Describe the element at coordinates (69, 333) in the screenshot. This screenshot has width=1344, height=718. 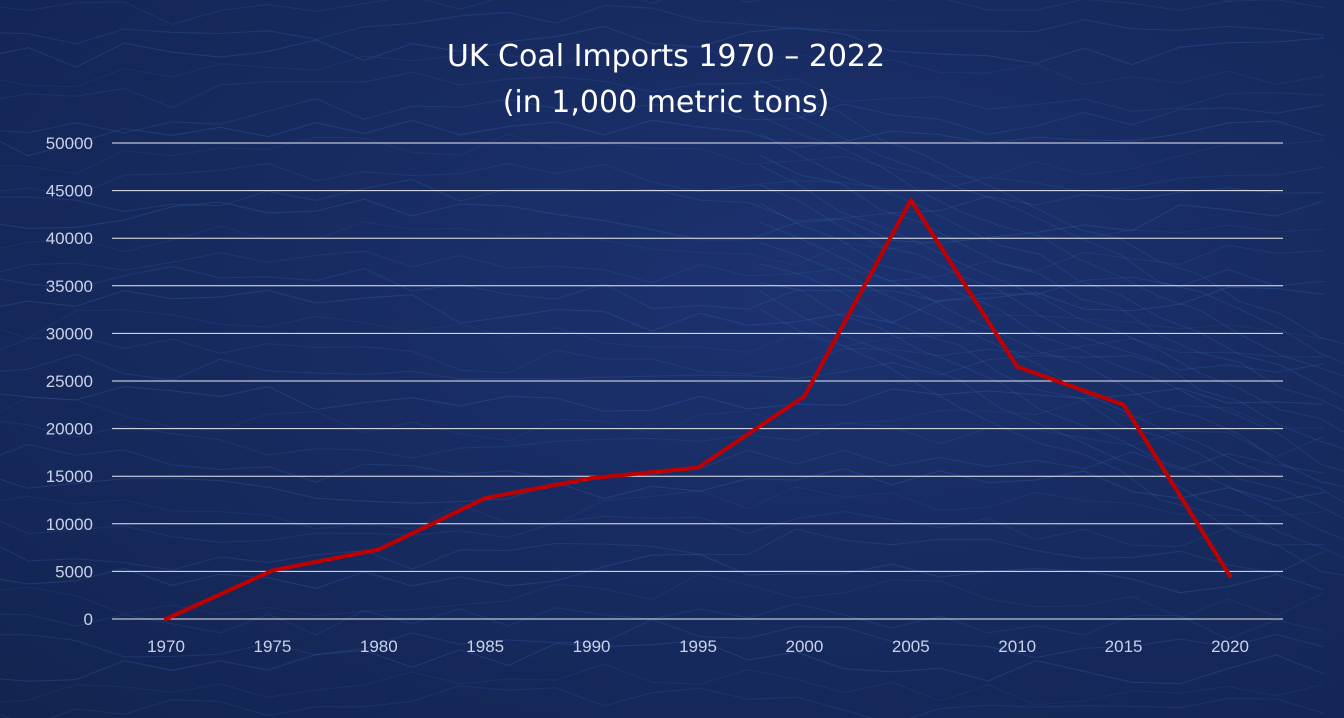
I see `y-tick-label: 30000` at that location.